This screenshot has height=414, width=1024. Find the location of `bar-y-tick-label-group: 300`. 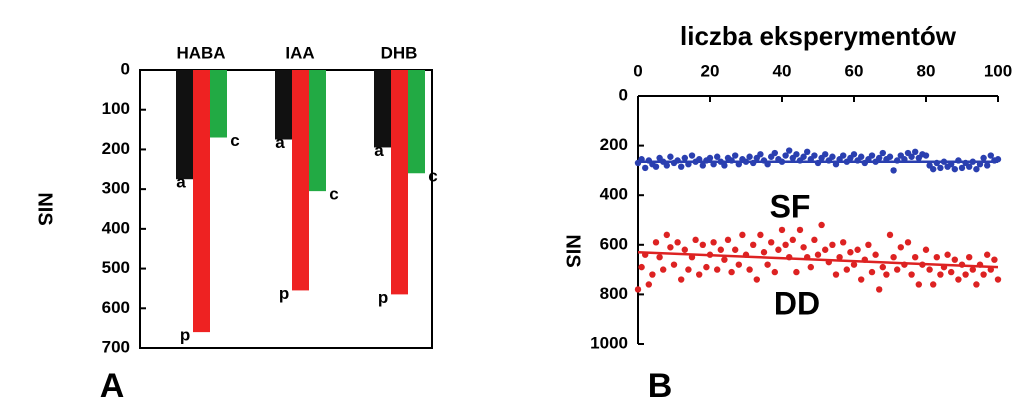

bar-y-tick-label-group: 300 is located at coordinates (116, 188).